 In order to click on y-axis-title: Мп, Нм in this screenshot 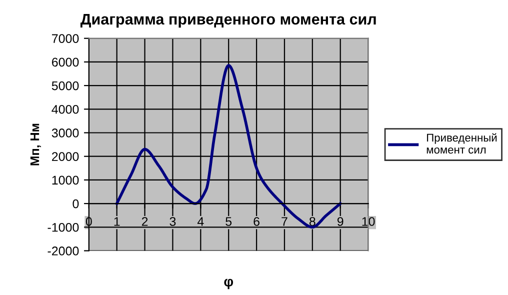, I will do `click(35, 145)`.